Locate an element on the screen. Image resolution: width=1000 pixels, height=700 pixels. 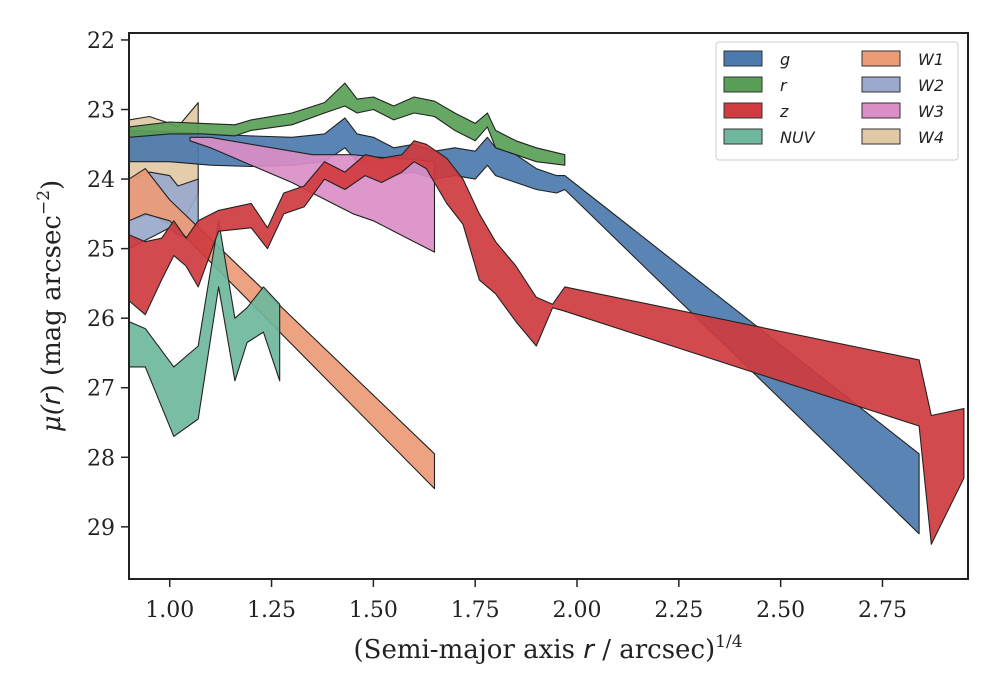
legend-swatch-z is located at coordinates (743, 110).